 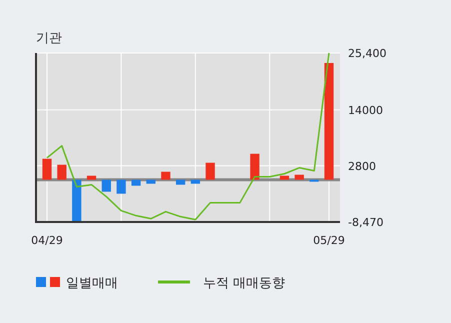 What do you see at coordinates (92, 283) in the screenshot?
I see `legend-label: 일별매매` at bounding box center [92, 283].